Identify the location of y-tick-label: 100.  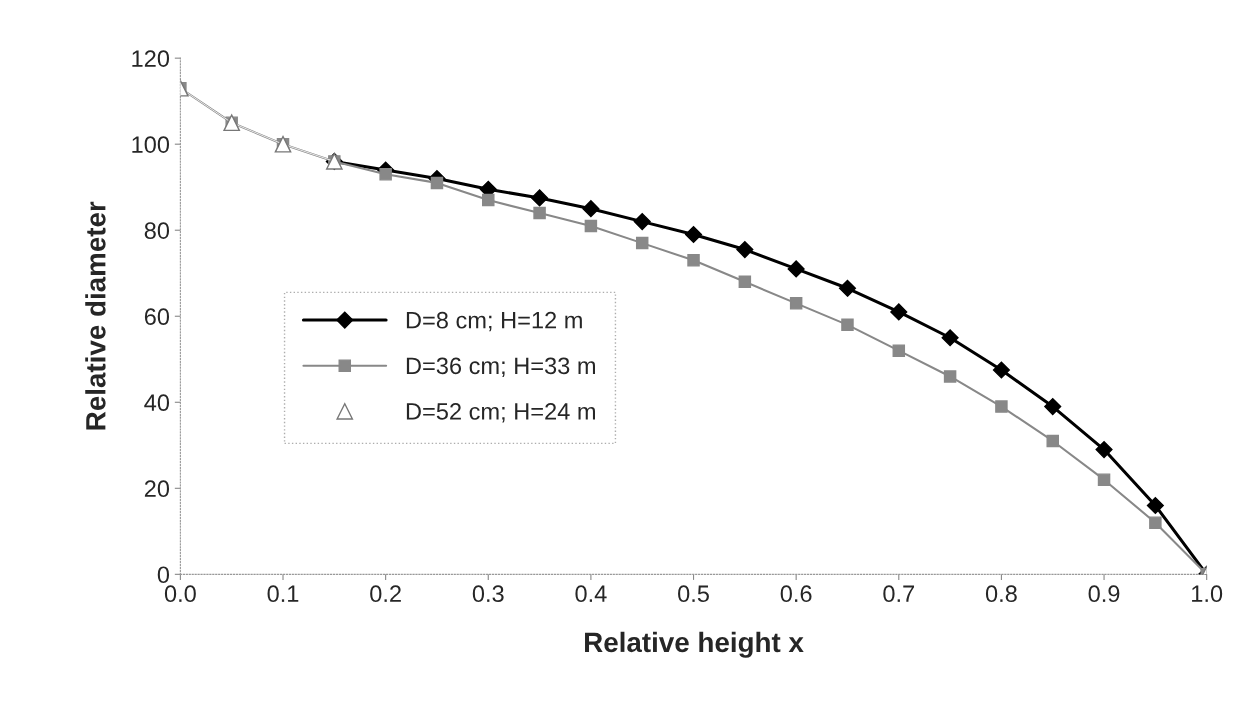
(151, 144).